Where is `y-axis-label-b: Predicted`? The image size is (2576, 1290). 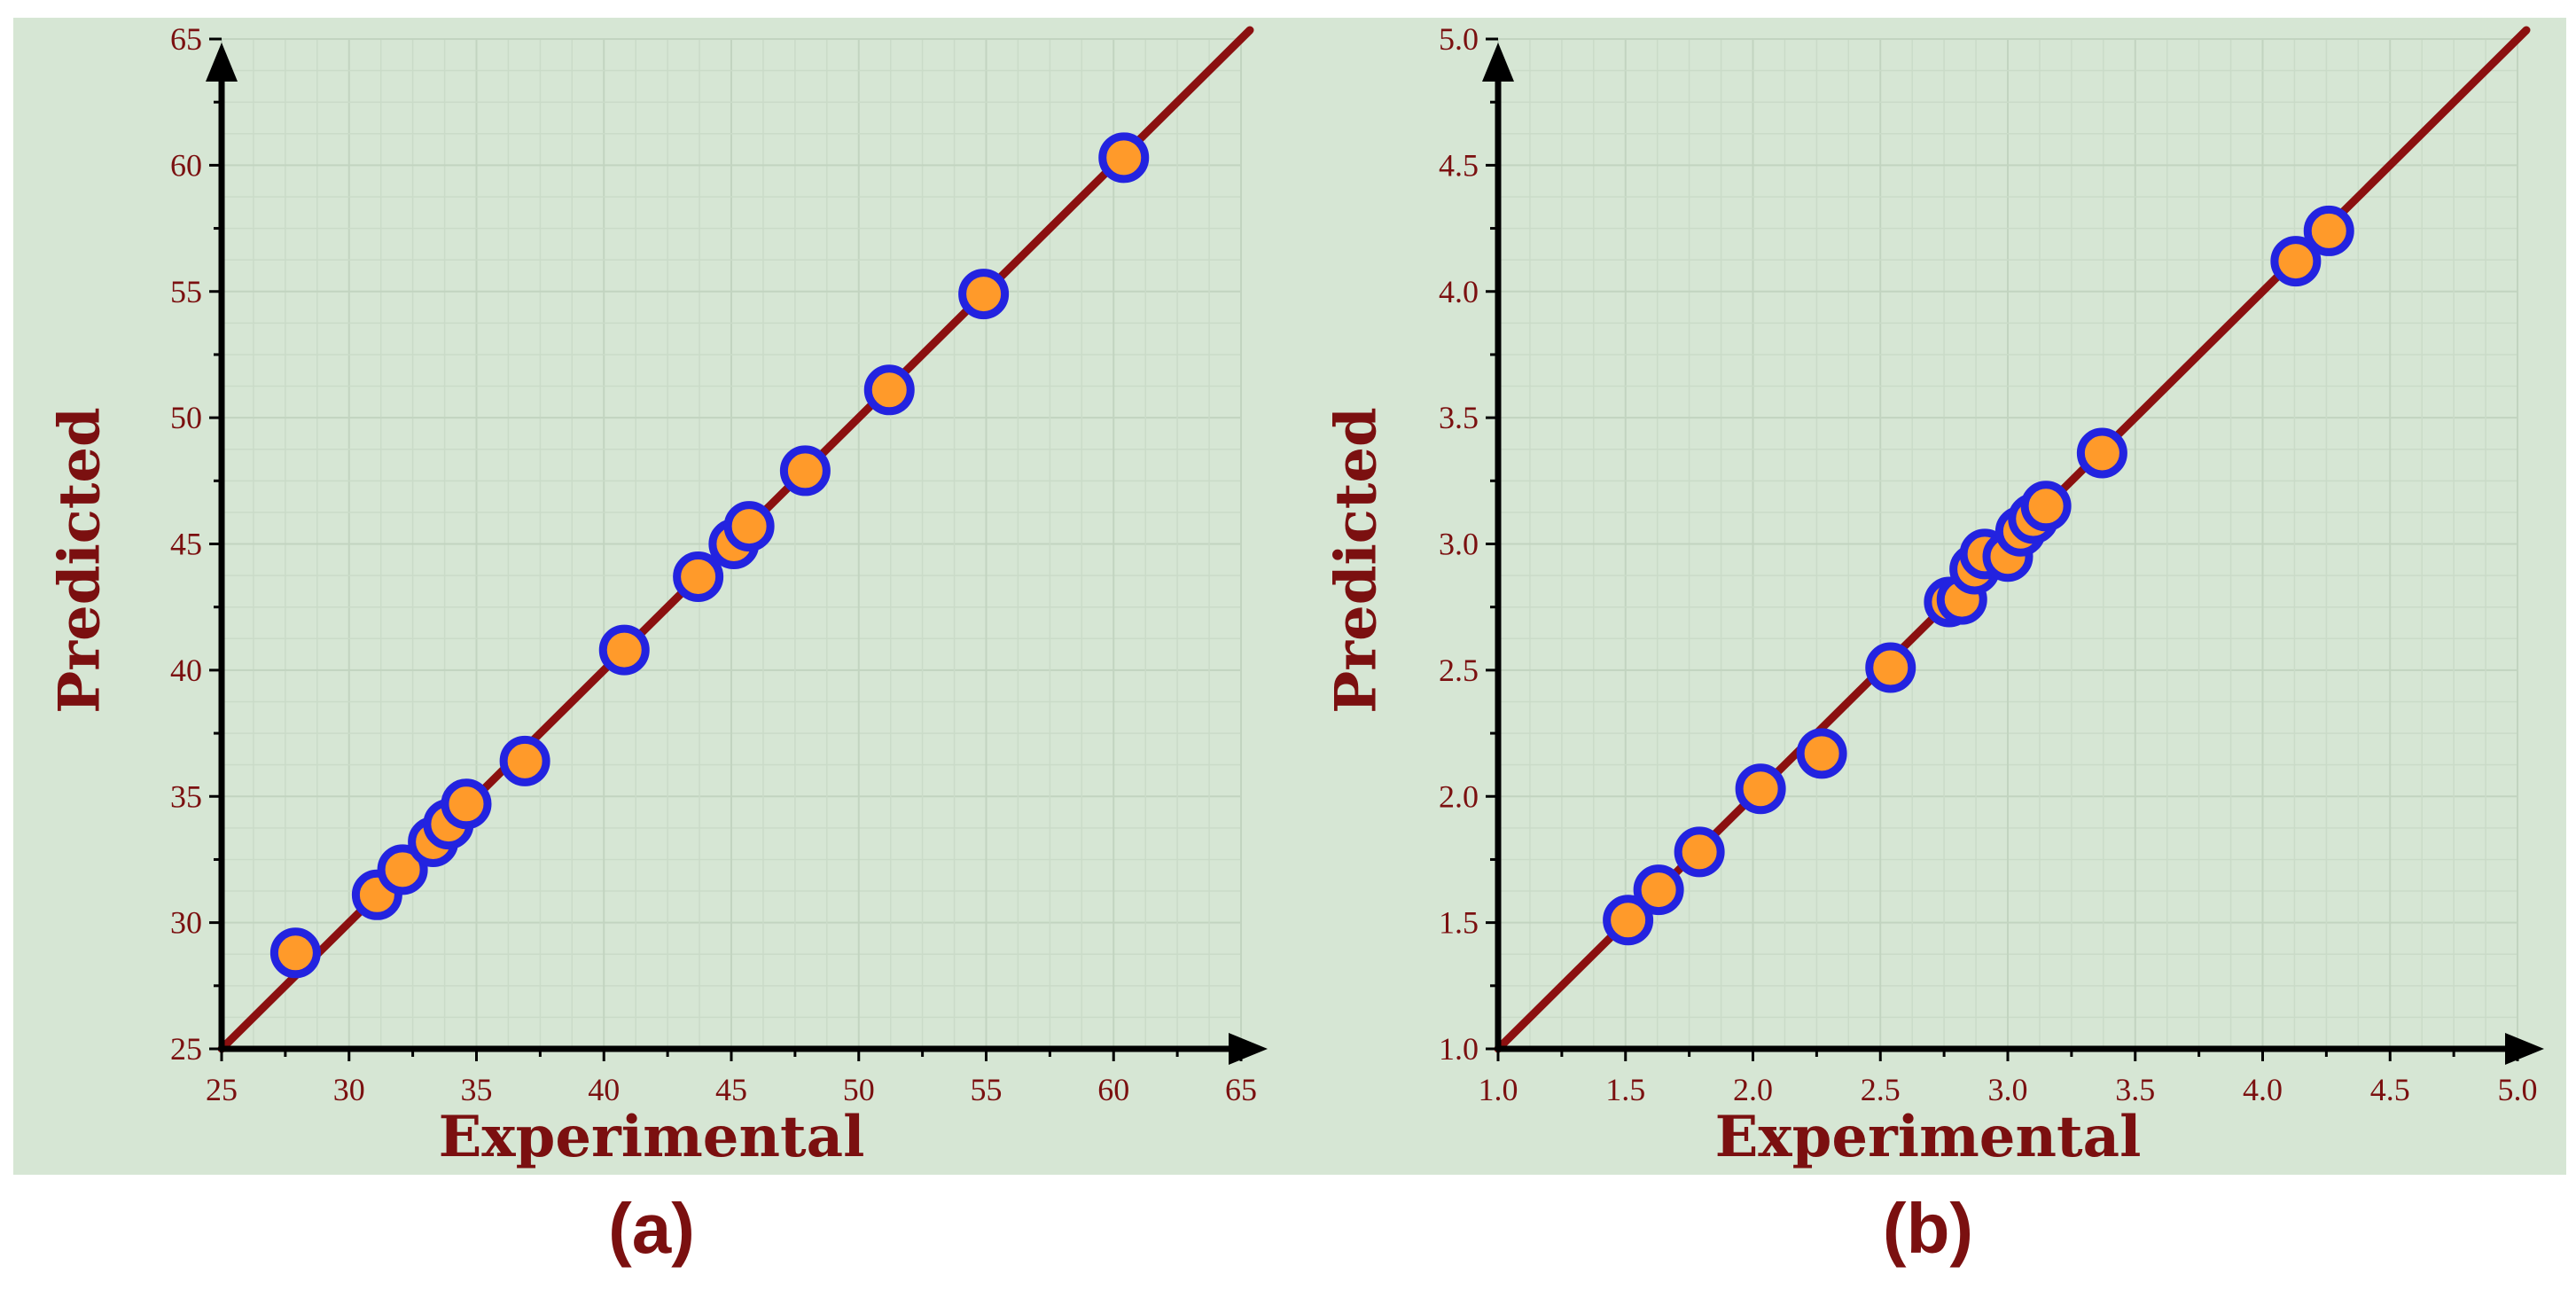
y-axis-label-b: Predicted is located at coordinates (1356, 560).